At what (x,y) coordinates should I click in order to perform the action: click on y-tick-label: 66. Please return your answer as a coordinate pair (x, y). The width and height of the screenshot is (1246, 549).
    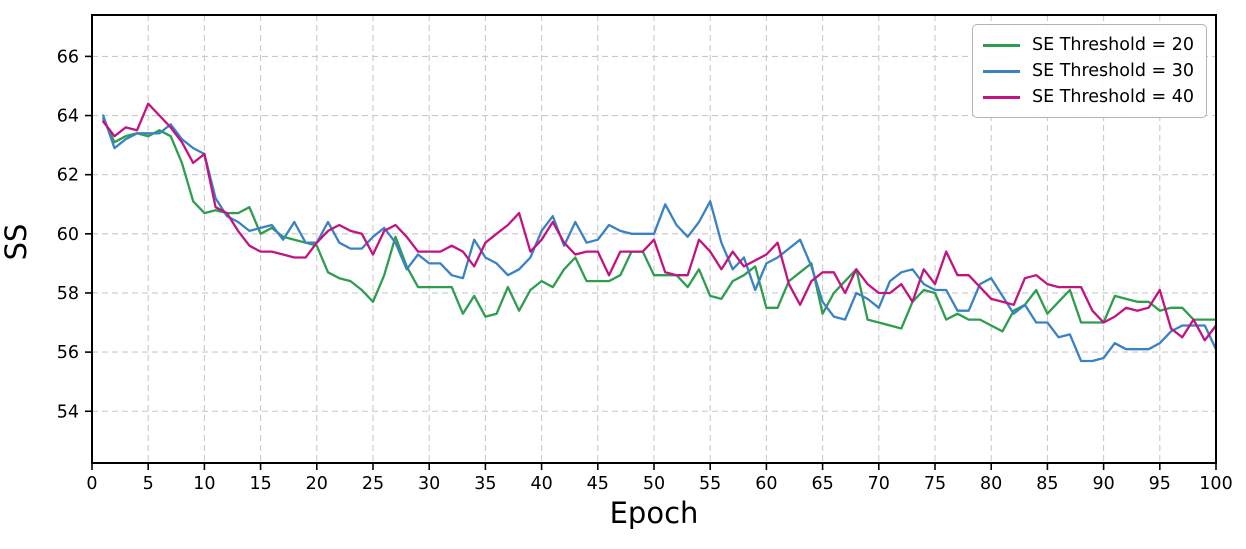
    Looking at the image, I should click on (68, 57).